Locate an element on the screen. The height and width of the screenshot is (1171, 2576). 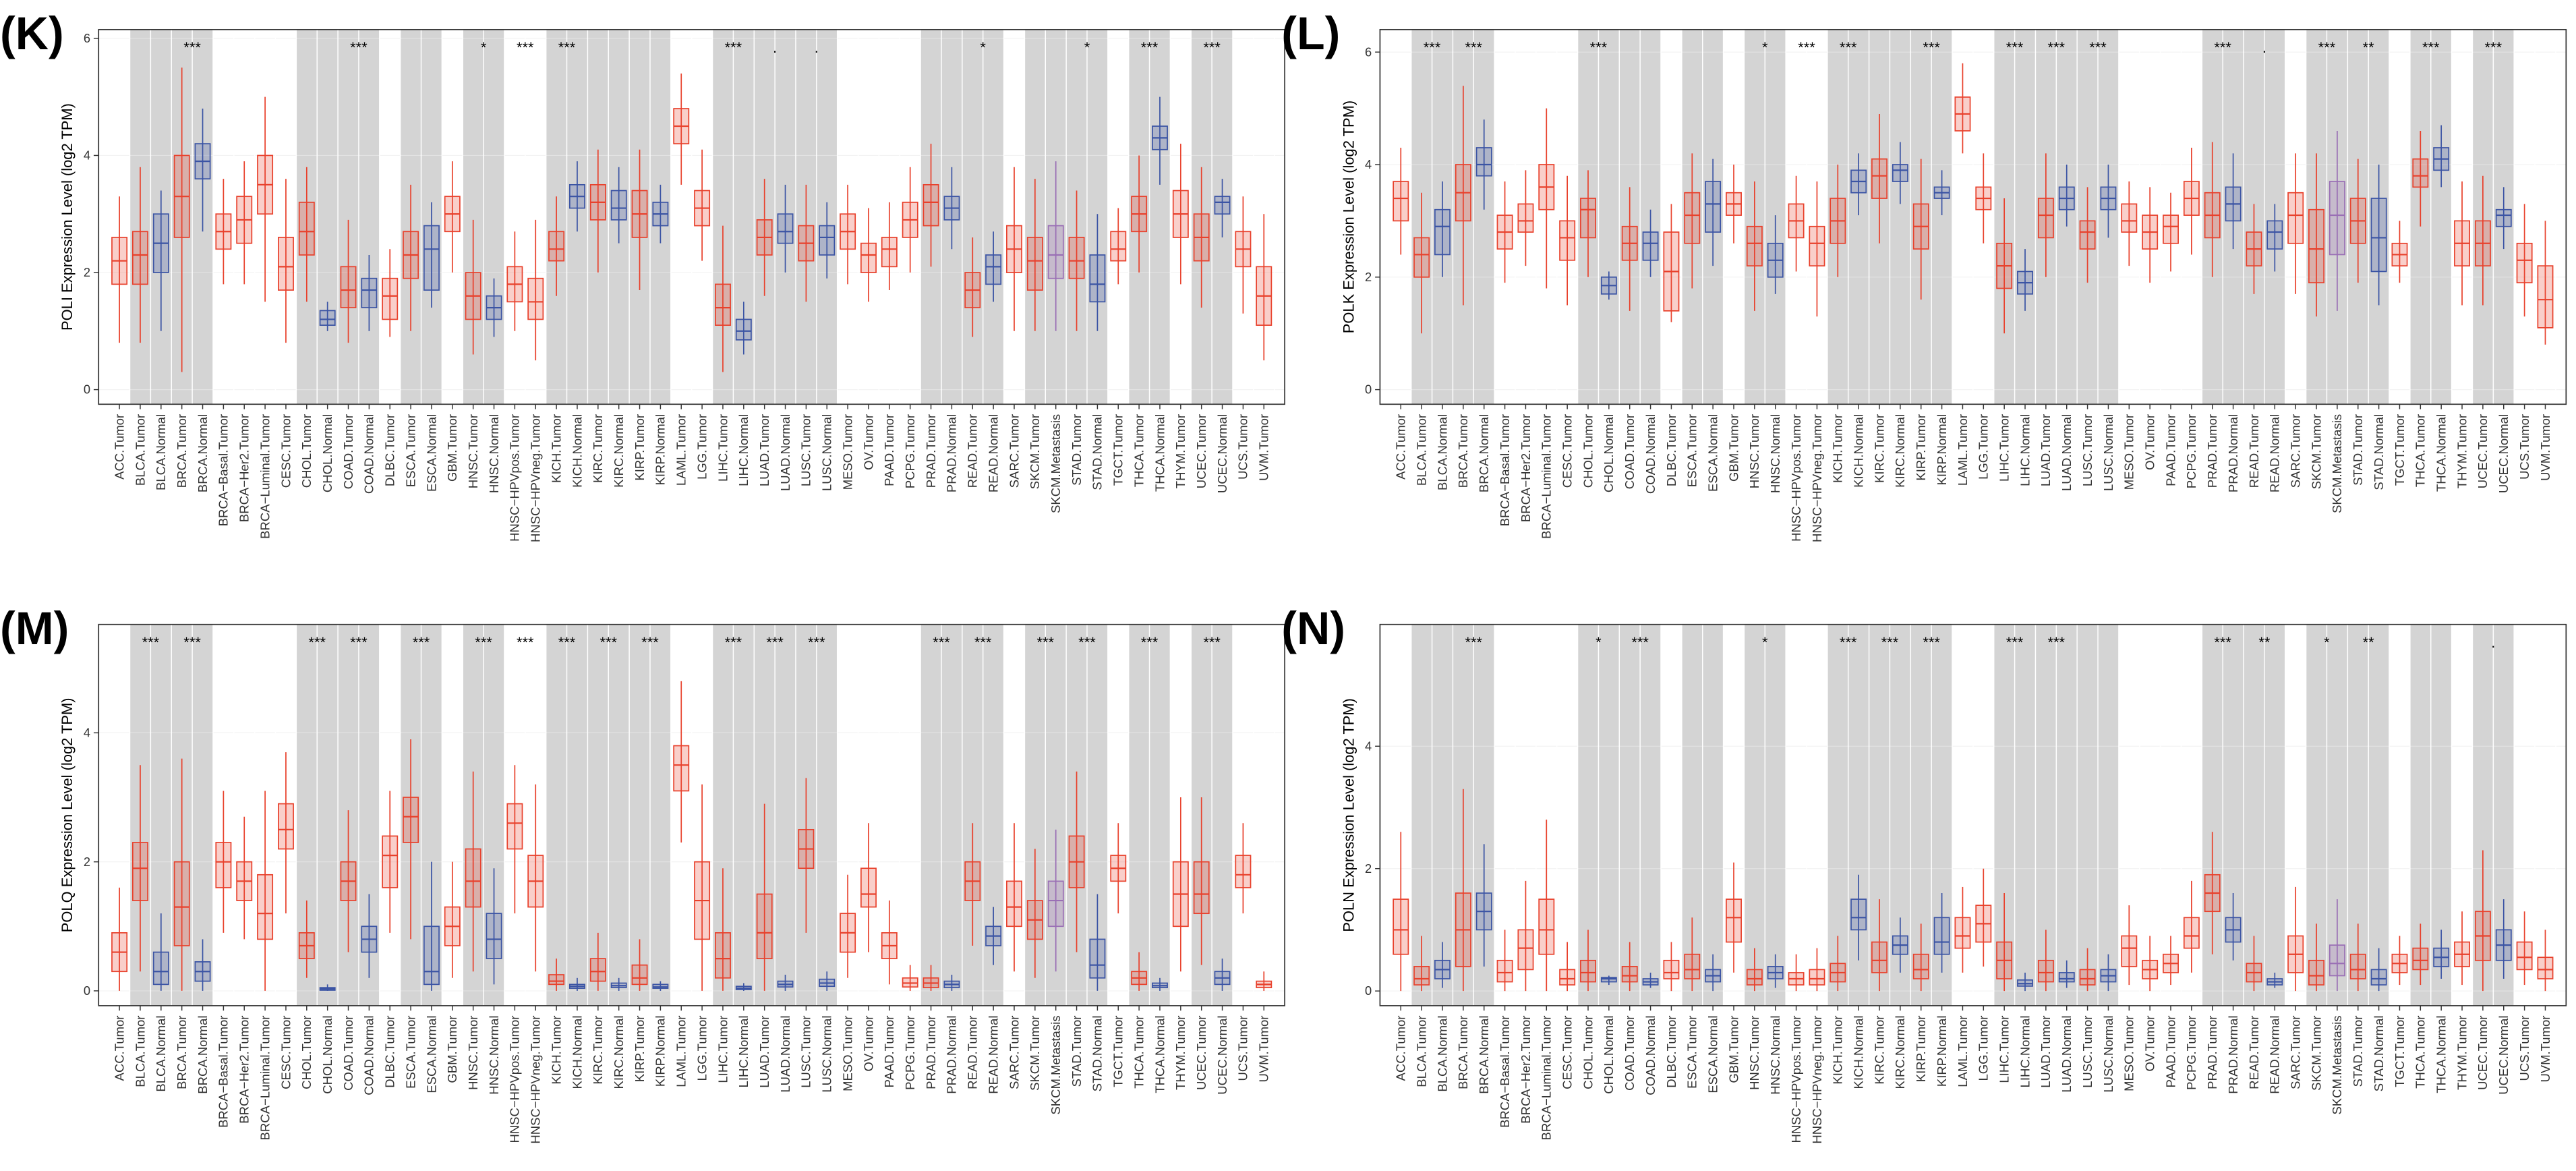
x-tick-label: UVM.Tumor is located at coordinates (2545, 448).